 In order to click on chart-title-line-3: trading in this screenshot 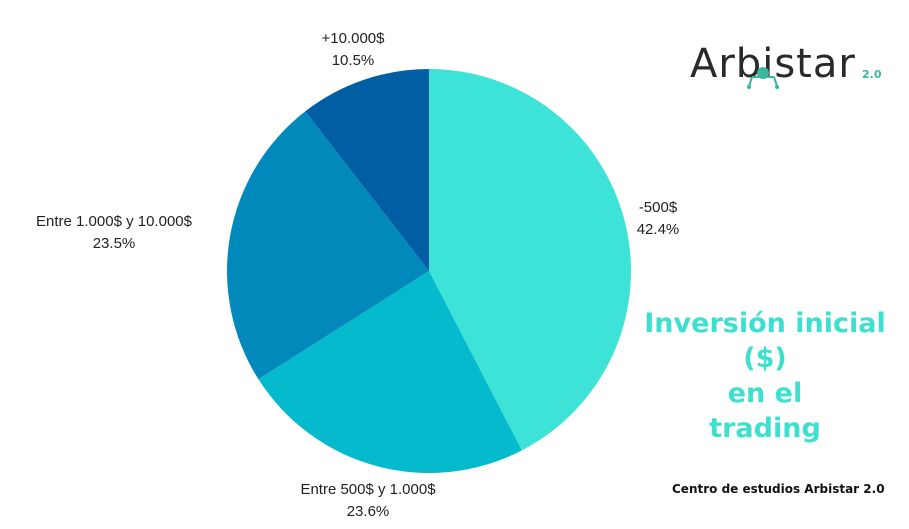, I will do `click(765, 428)`.